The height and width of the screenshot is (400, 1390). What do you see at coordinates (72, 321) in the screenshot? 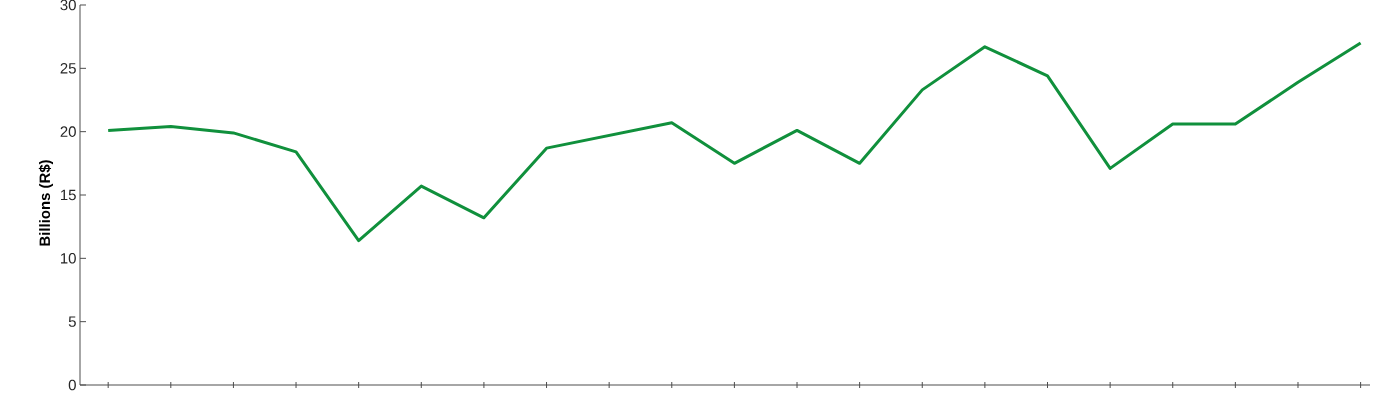
I see `y-tick-label: 5` at bounding box center [72, 321].